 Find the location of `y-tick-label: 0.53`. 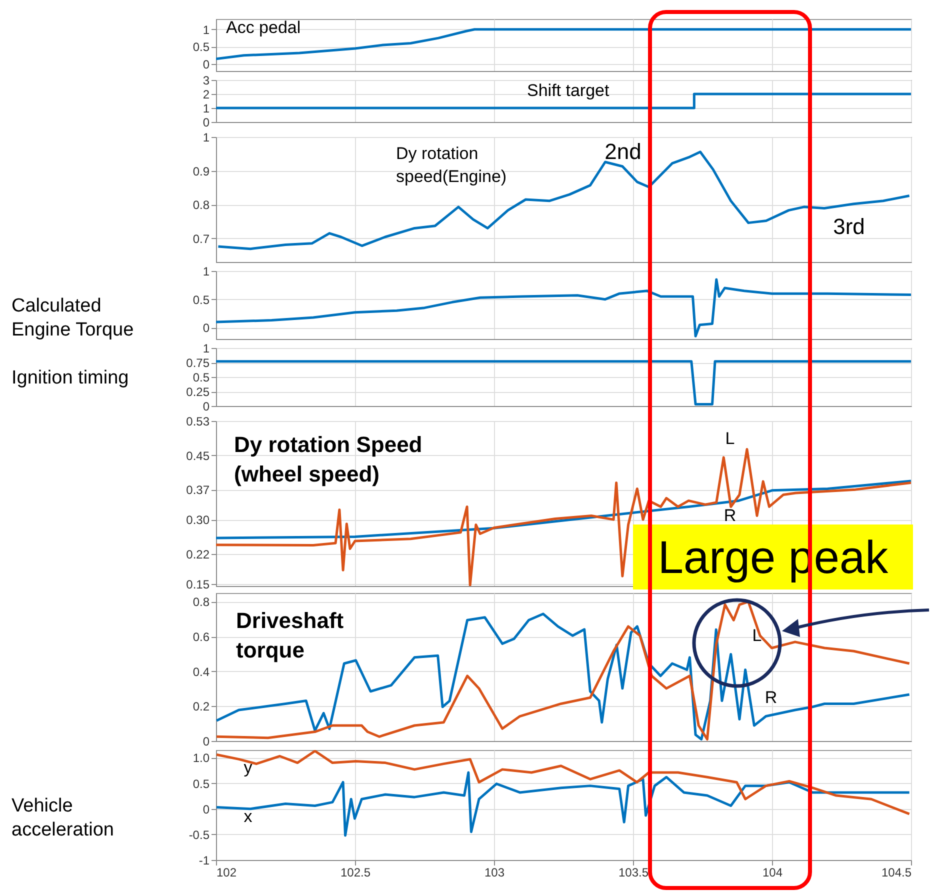

y-tick-label: 0.53 is located at coordinates (198, 421).